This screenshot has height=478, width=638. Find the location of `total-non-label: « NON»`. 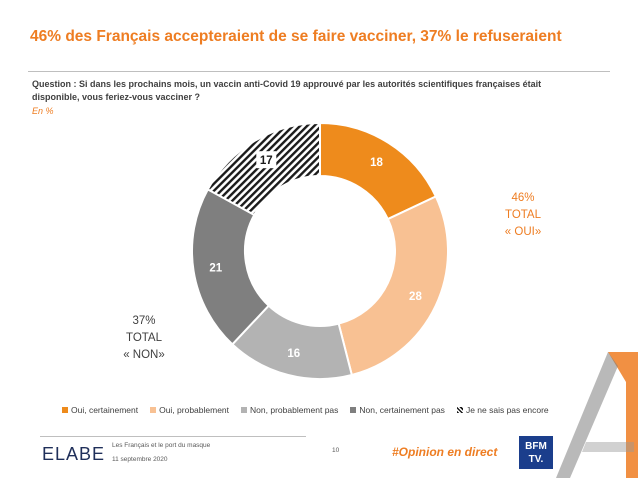

total-non-label: « NON» is located at coordinates (144, 355).